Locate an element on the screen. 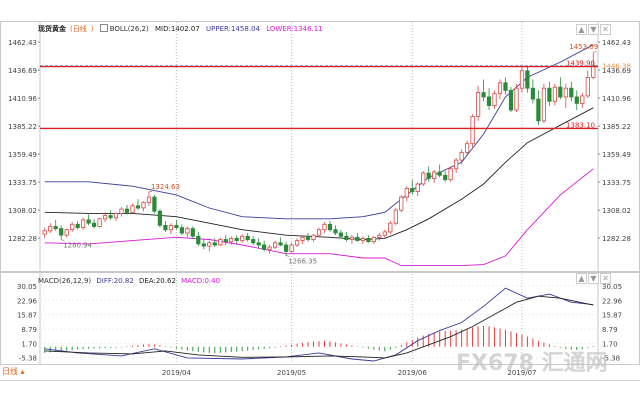 This screenshot has height=400, width=640. panel-up-arrow-icon: ▲ is located at coordinates (581, 29).